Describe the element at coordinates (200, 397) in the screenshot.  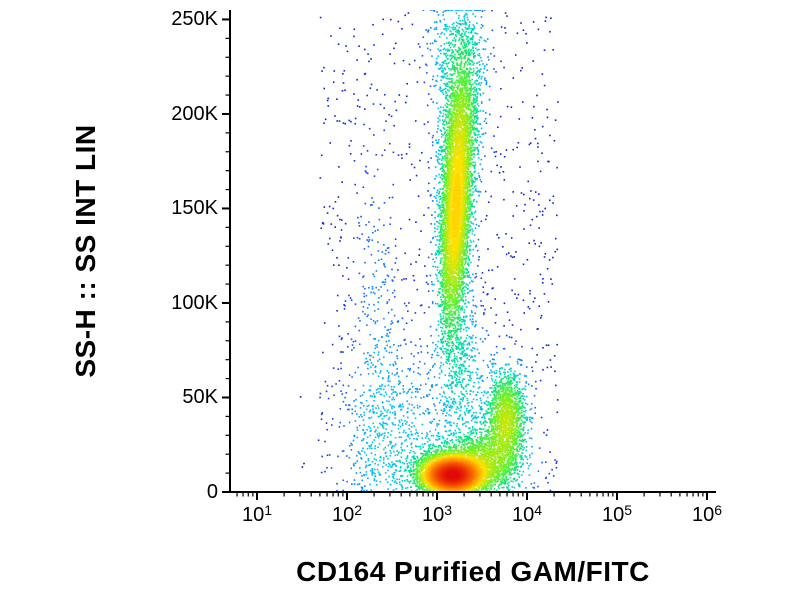
I see `y-tick-label-50k: 50K` at that location.